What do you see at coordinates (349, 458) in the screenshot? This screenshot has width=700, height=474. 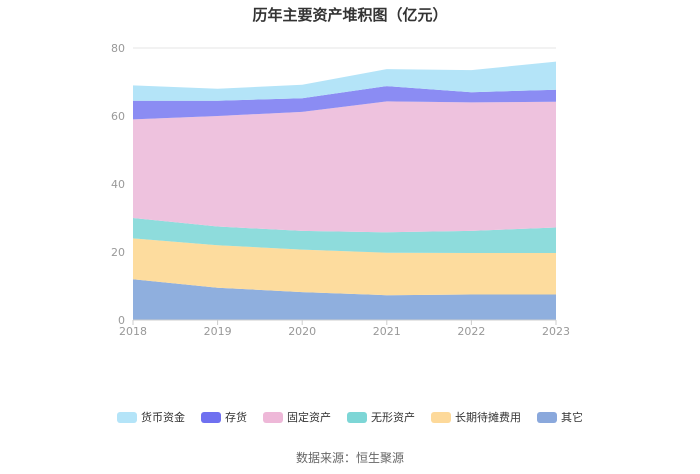 I see `source-note: 数据来源：恒生聚源` at bounding box center [349, 458].